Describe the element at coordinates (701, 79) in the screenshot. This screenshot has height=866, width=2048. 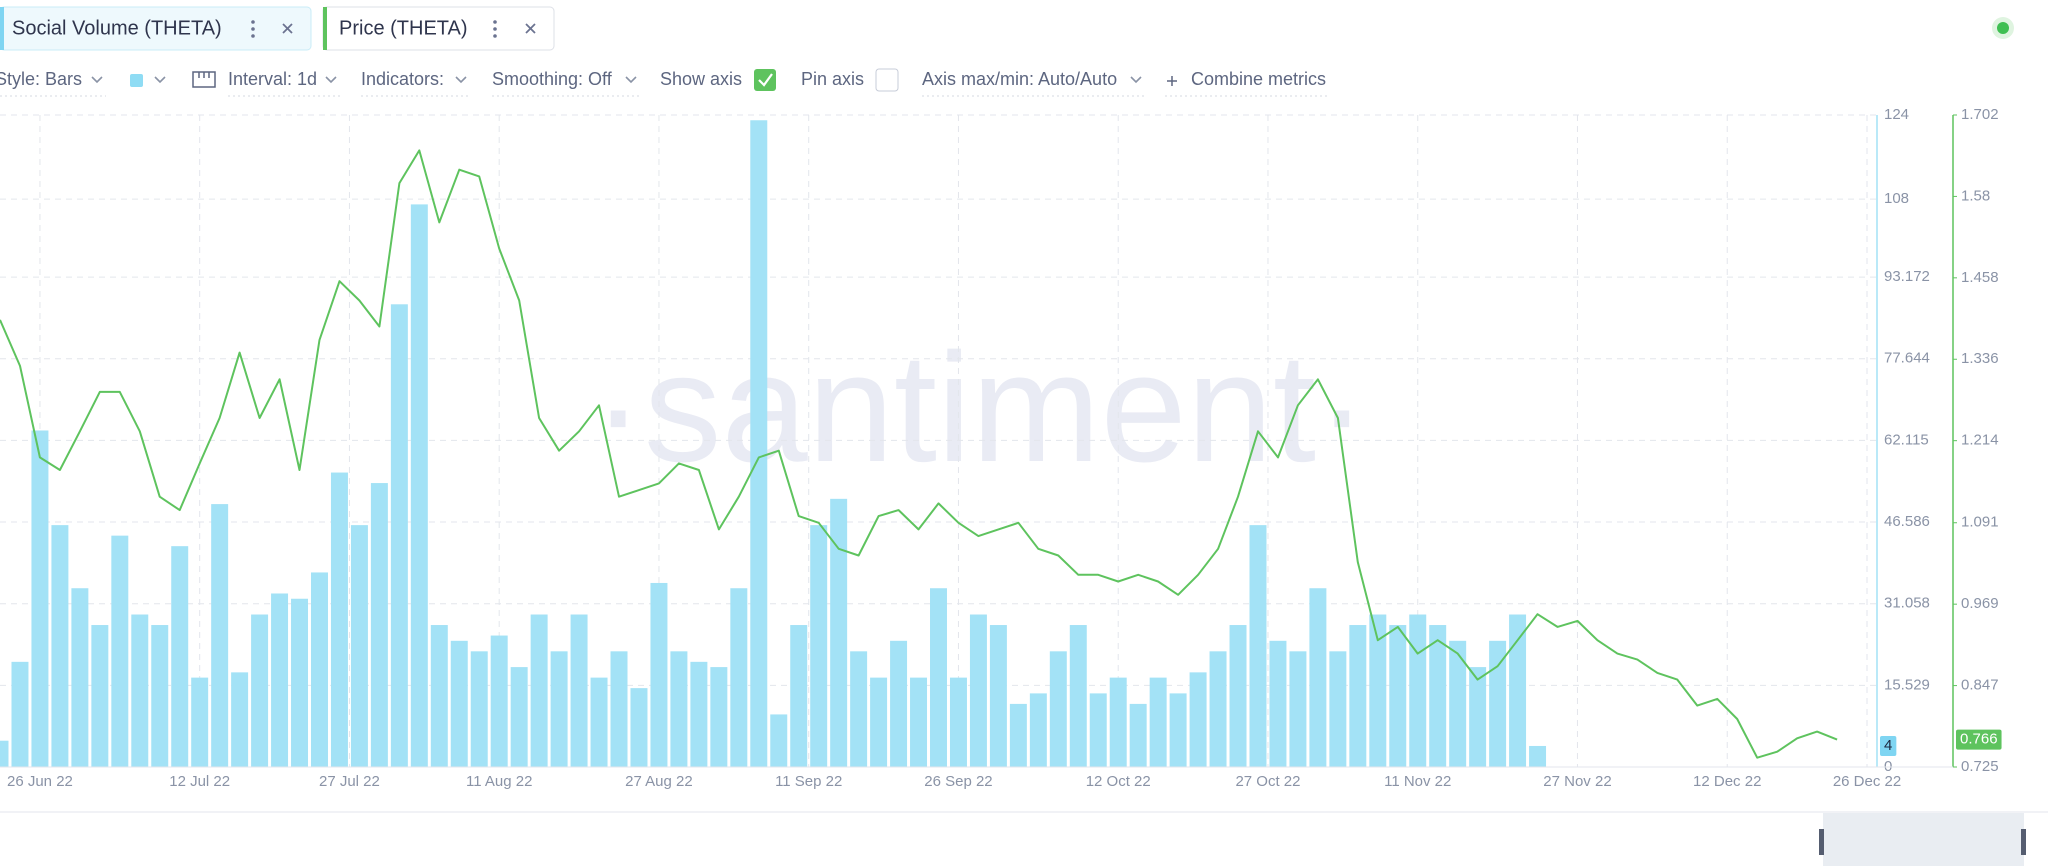
I see `show-axis-label: Show axis` at that location.